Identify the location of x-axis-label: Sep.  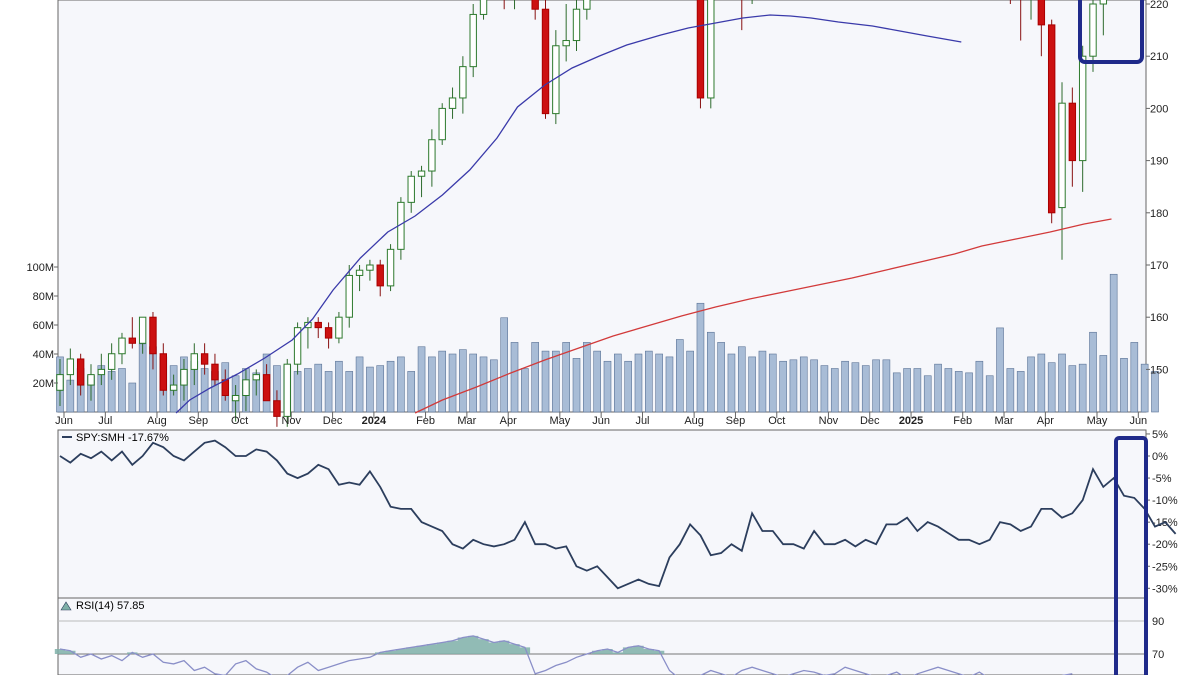
(199, 421).